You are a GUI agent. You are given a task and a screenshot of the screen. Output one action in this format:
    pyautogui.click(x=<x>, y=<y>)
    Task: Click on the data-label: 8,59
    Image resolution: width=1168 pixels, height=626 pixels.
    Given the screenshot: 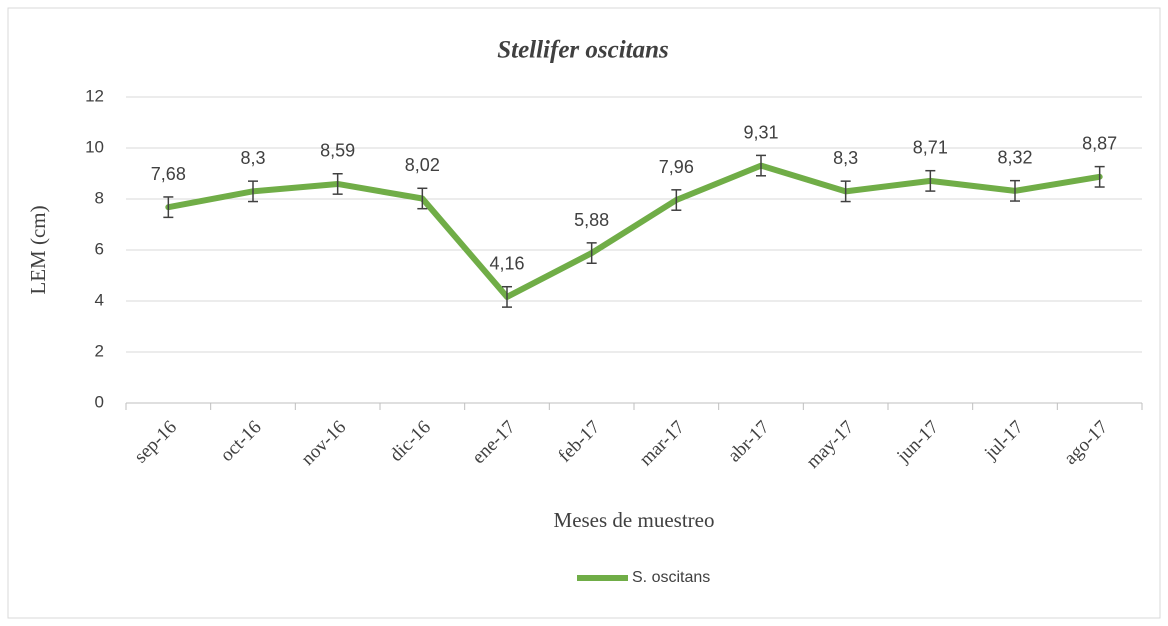 What is the action you would take?
    pyautogui.click(x=337, y=151)
    